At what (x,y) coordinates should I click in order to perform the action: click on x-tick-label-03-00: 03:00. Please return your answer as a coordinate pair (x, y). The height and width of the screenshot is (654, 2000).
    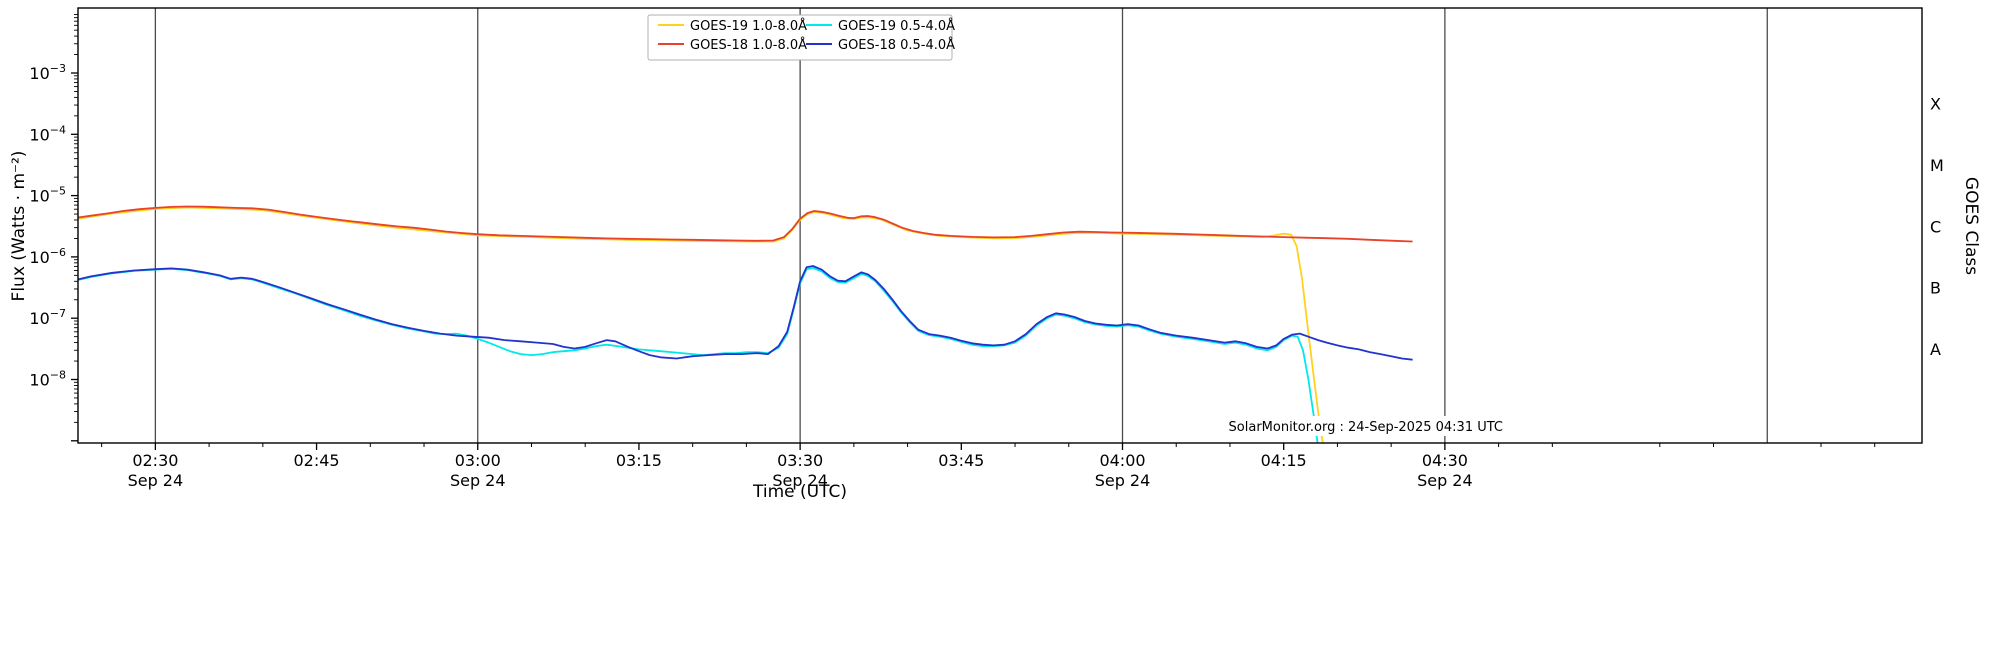
    Looking at the image, I should click on (478, 460).